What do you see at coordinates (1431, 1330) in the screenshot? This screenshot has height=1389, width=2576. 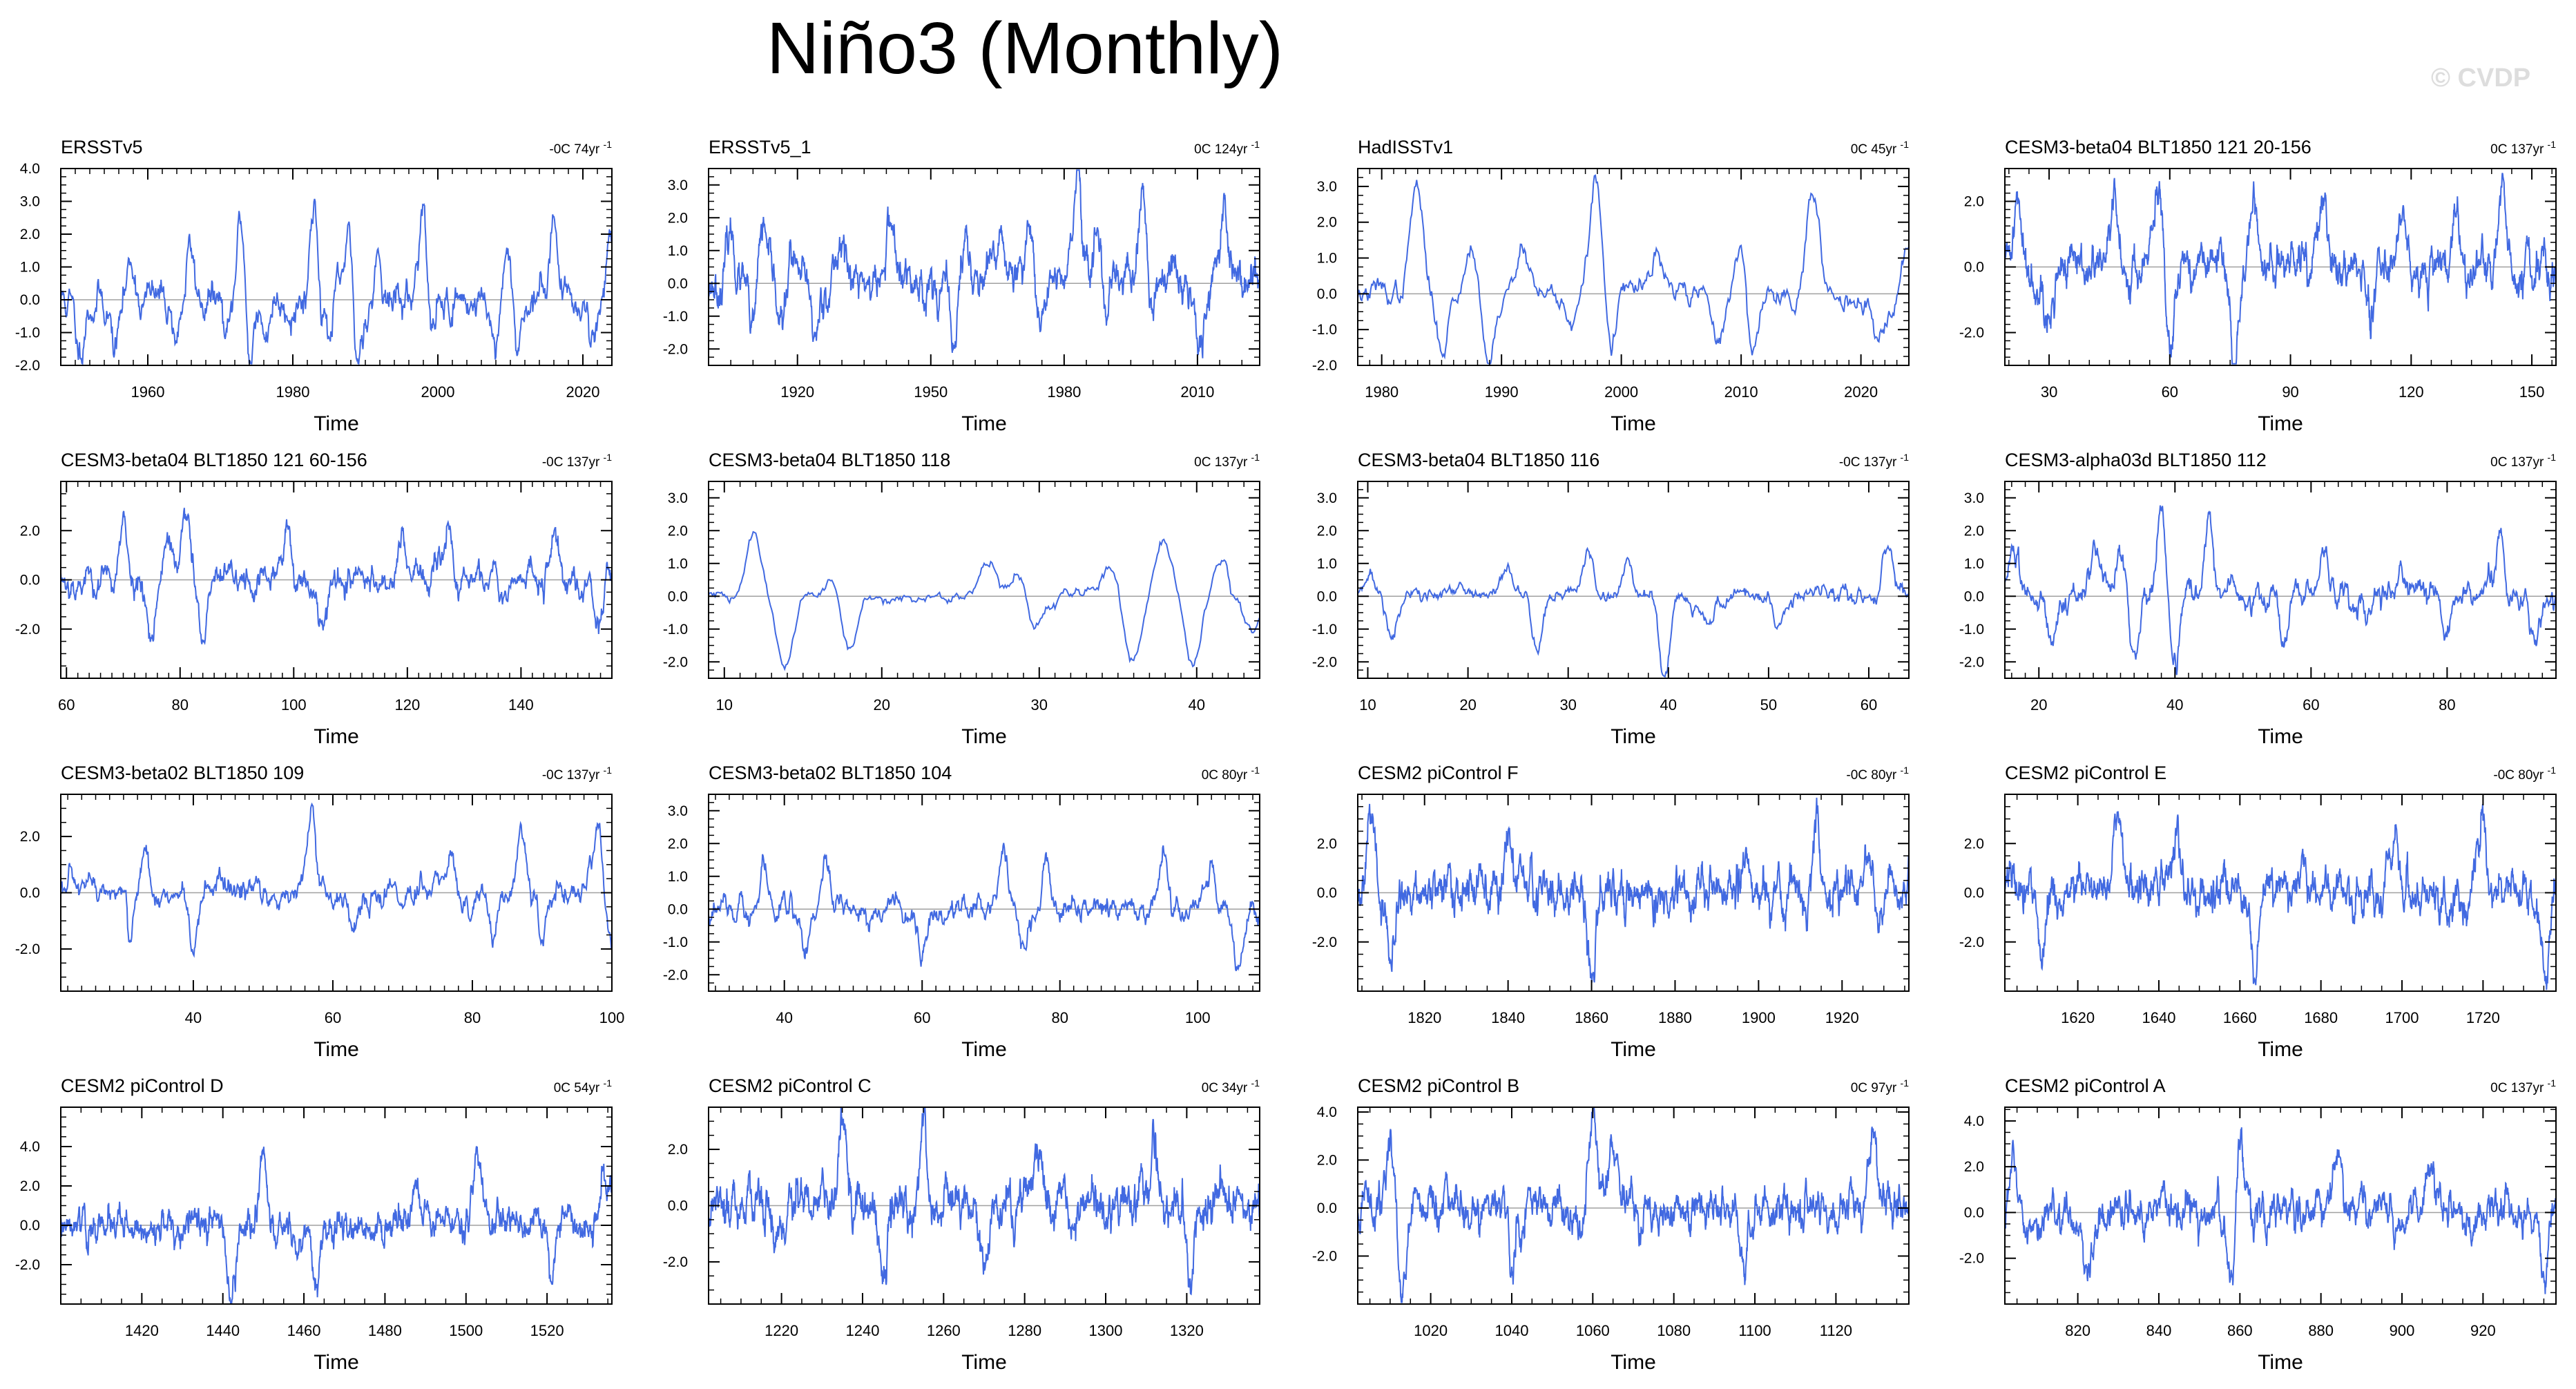 I see `x-tick-label: 1020` at bounding box center [1431, 1330].